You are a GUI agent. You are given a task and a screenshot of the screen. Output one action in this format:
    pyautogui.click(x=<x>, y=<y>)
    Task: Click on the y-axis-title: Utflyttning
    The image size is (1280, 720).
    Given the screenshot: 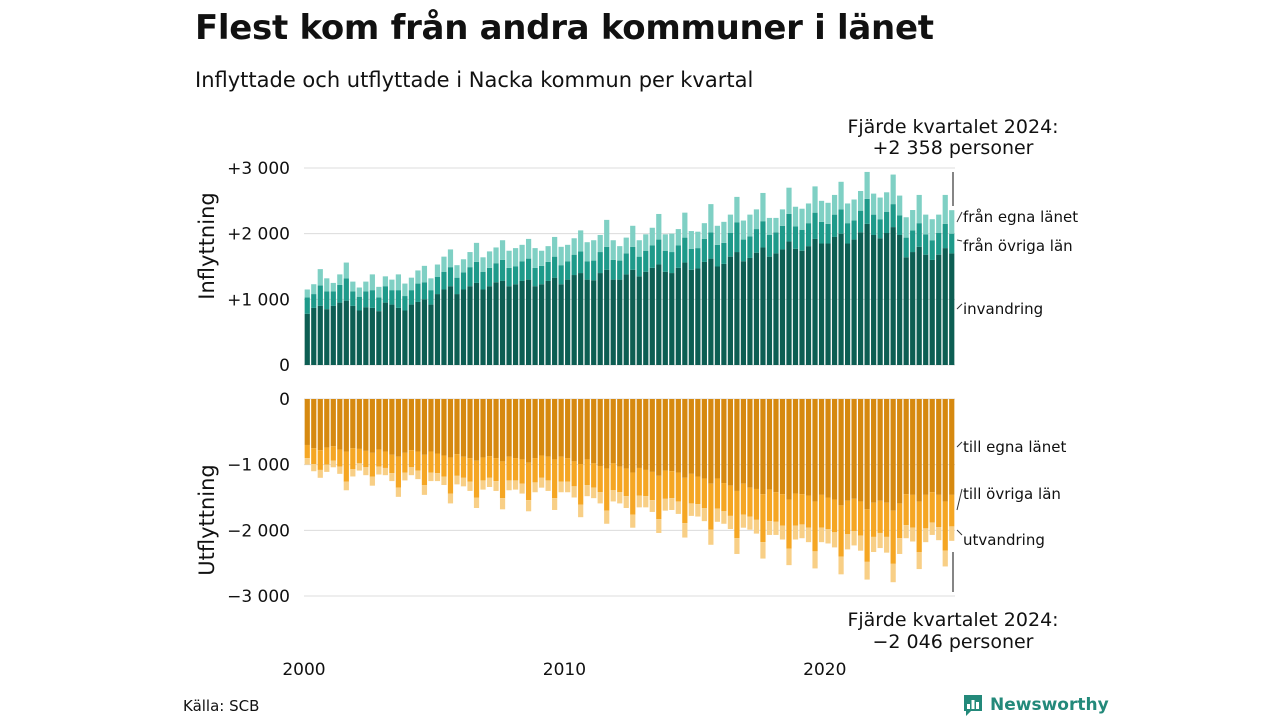 What is the action you would take?
    pyautogui.click(x=207, y=520)
    